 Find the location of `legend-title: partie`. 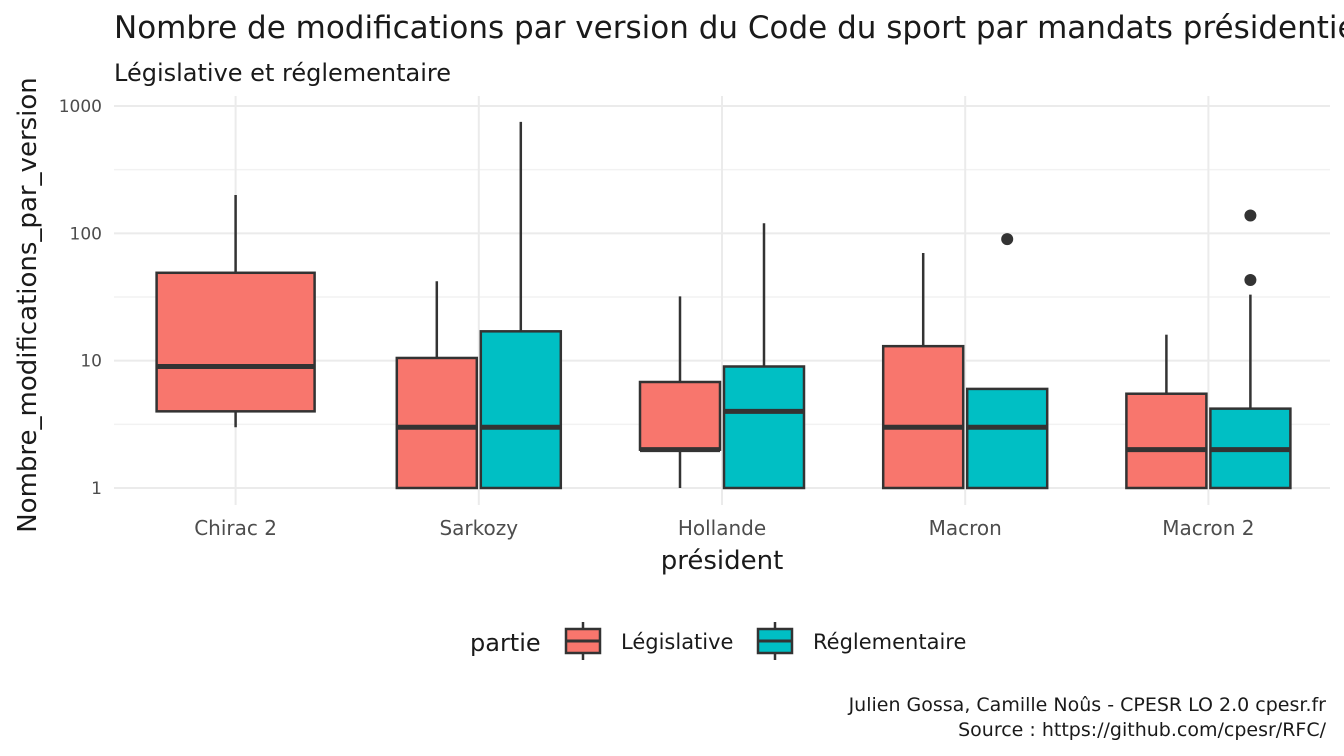

legend-title: partie is located at coordinates (505, 643).